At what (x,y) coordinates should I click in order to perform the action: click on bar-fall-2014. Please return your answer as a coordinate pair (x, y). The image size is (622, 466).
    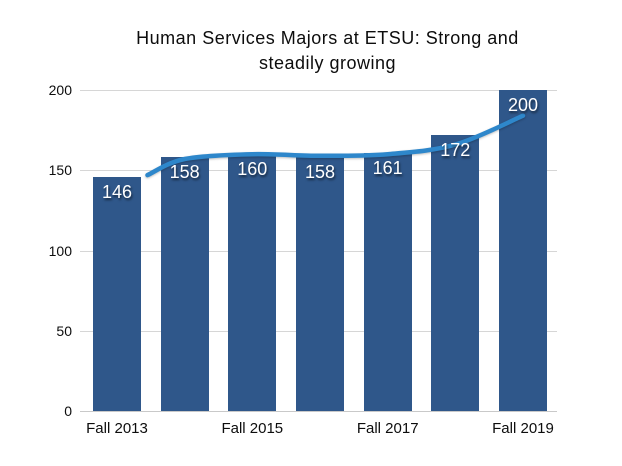
    Looking at the image, I should click on (184, 284).